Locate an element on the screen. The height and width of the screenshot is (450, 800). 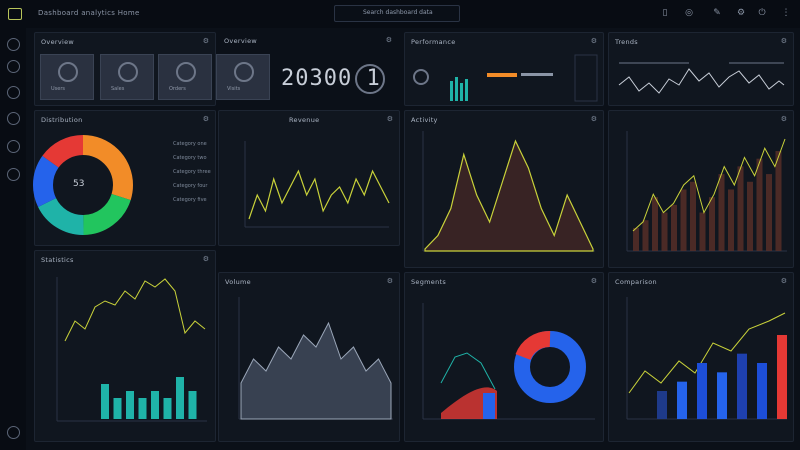
activity-area-svg is located at coordinates (508, 191).